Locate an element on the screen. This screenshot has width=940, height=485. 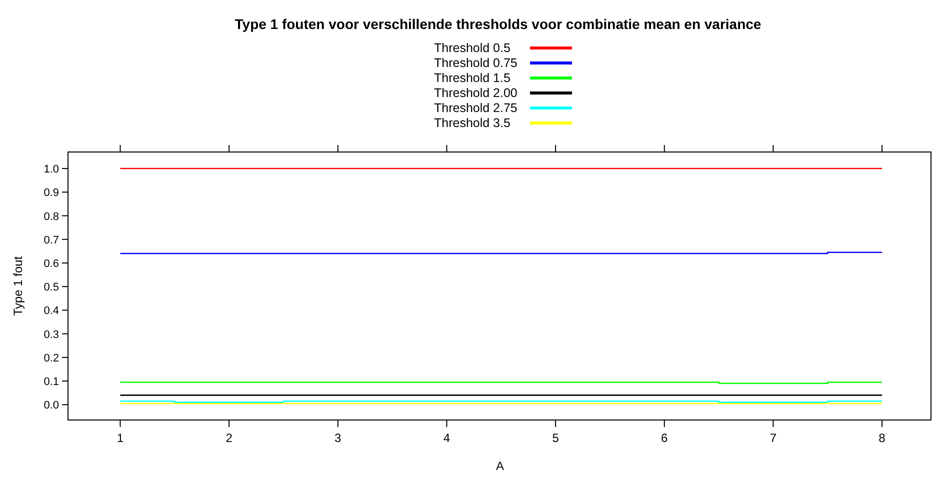
legend-label: Threshold 2.75 is located at coordinates (476, 108).